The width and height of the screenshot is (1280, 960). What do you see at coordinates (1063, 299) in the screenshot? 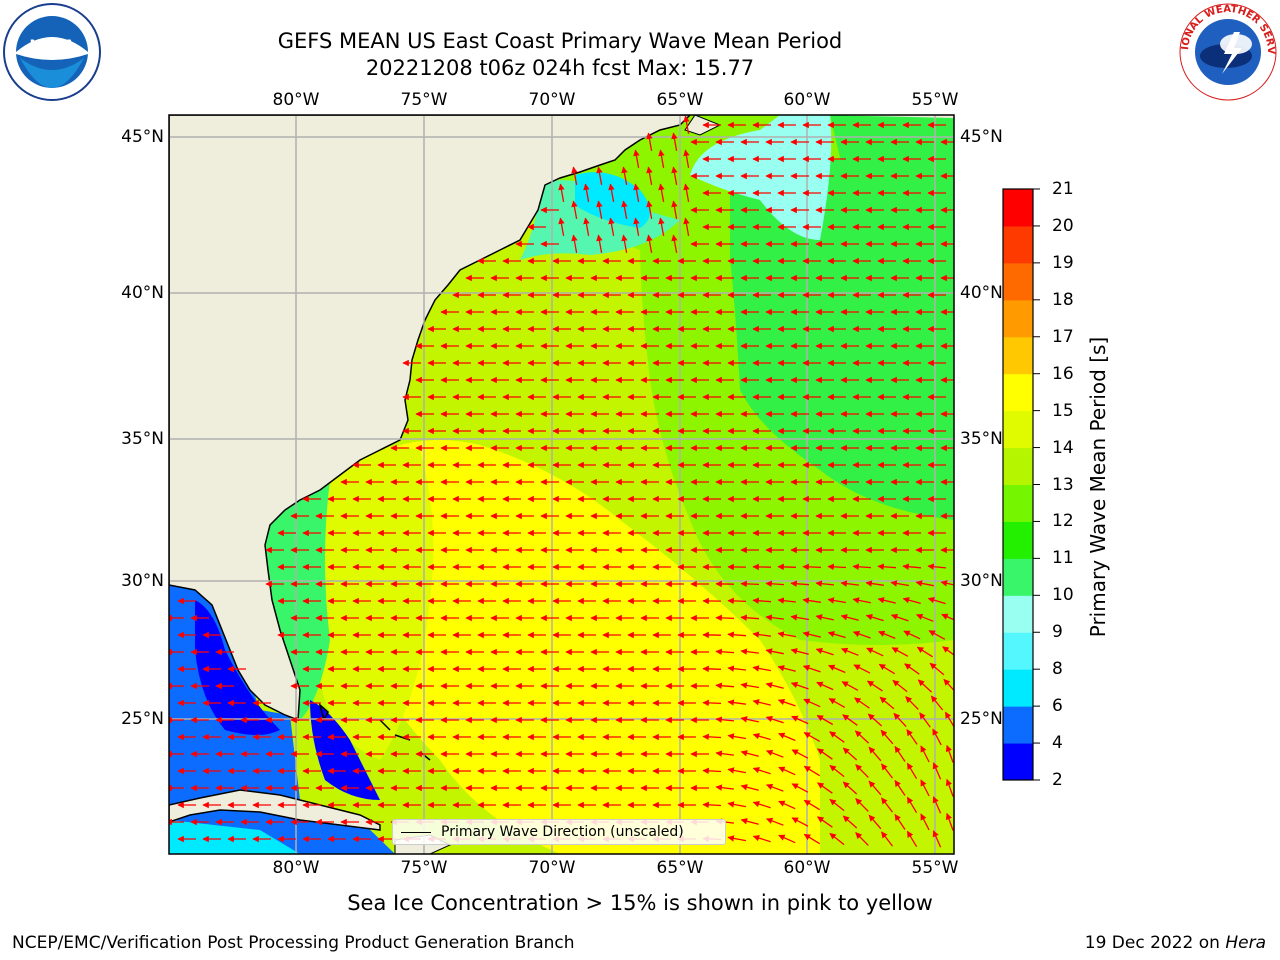
I see `colorbar-tick-label: 18` at bounding box center [1063, 299].